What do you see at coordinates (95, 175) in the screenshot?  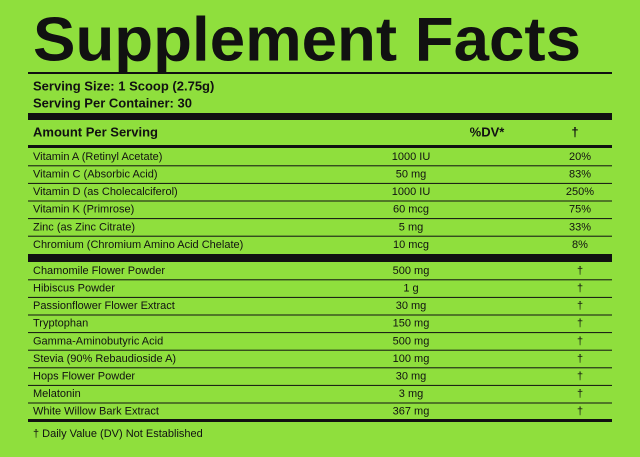 I see `ingredient-name: Vitamin C (Absorbic Acid)` at bounding box center [95, 175].